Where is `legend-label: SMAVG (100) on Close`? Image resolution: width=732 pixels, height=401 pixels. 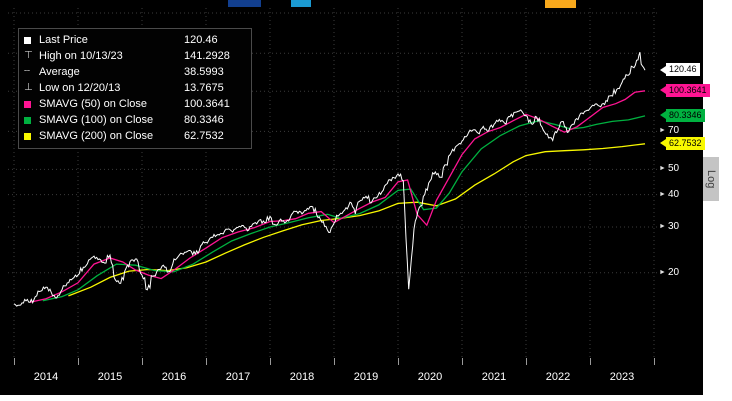
legend-label: SMAVG (100) on Close is located at coordinates (96, 120).